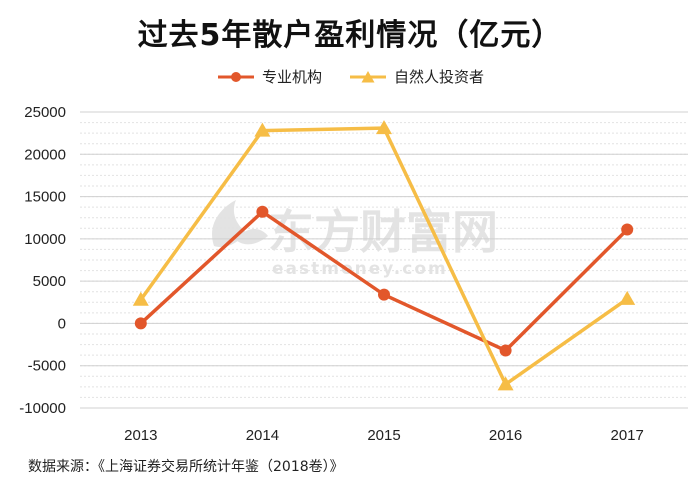  What do you see at coordinates (45, 112) in the screenshot?
I see `y-tick-label: 25000` at bounding box center [45, 112].